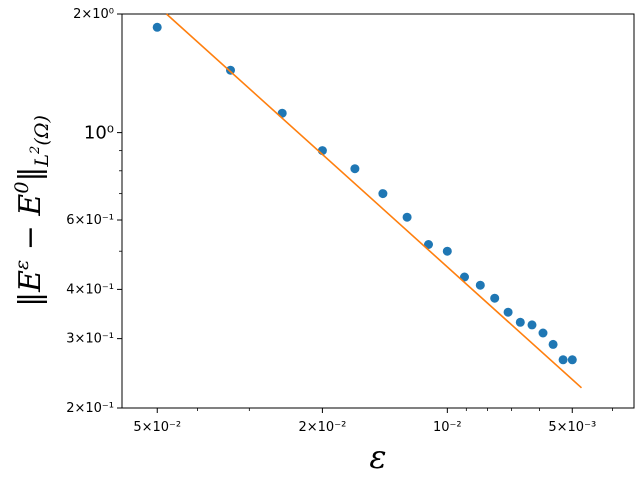  What do you see at coordinates (94, 211) in the screenshot?
I see `y-axis: 2×10⁰ 10⁰ 6×10⁻¹ 4×10⁻¹ 3×10⁻¹ 2×10⁻¹` at bounding box center [94, 211].